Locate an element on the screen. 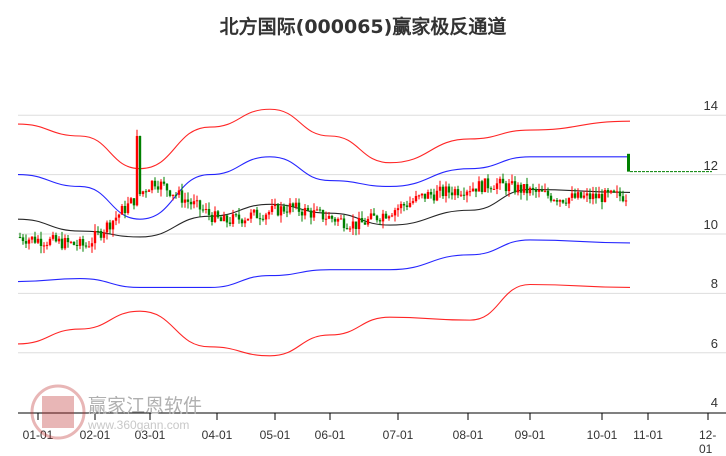 The image size is (726, 456). chart-title: 北方国际(000065)赢家极反通道 is located at coordinates (363, 27).